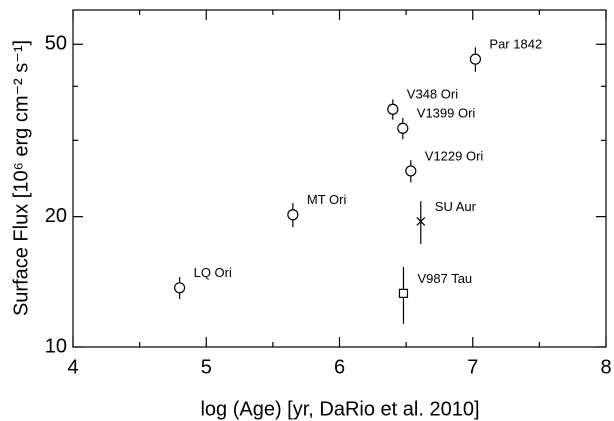  Describe the element at coordinates (56, 216) in the screenshot. I see `y-tick-label: 20` at that location.